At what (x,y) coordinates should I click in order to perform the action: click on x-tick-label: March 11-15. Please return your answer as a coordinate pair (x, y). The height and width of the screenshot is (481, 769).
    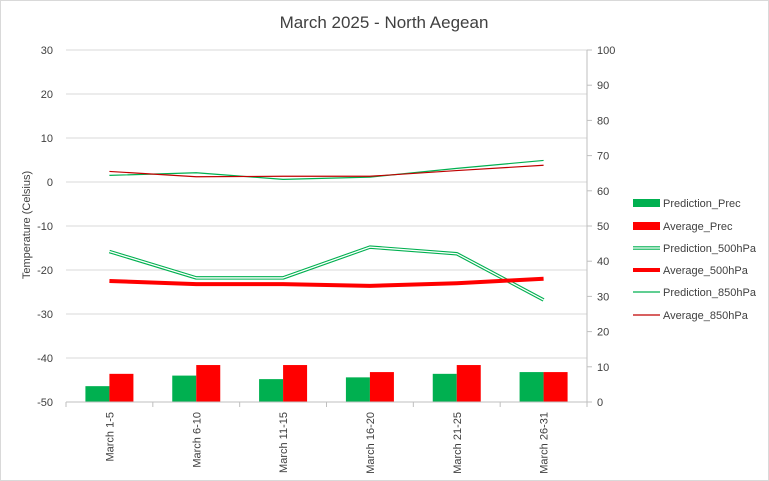
    Looking at the image, I should click on (284, 442).